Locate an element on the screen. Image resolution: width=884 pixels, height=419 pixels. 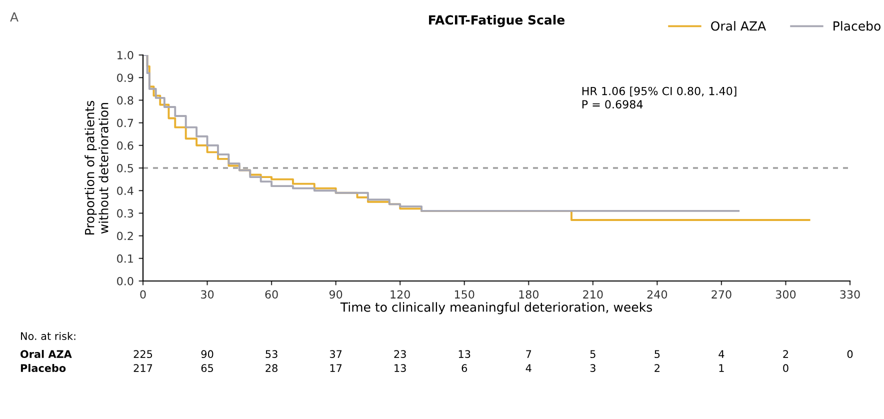
y-tick-label: 0.6 is located at coordinates (125, 145).